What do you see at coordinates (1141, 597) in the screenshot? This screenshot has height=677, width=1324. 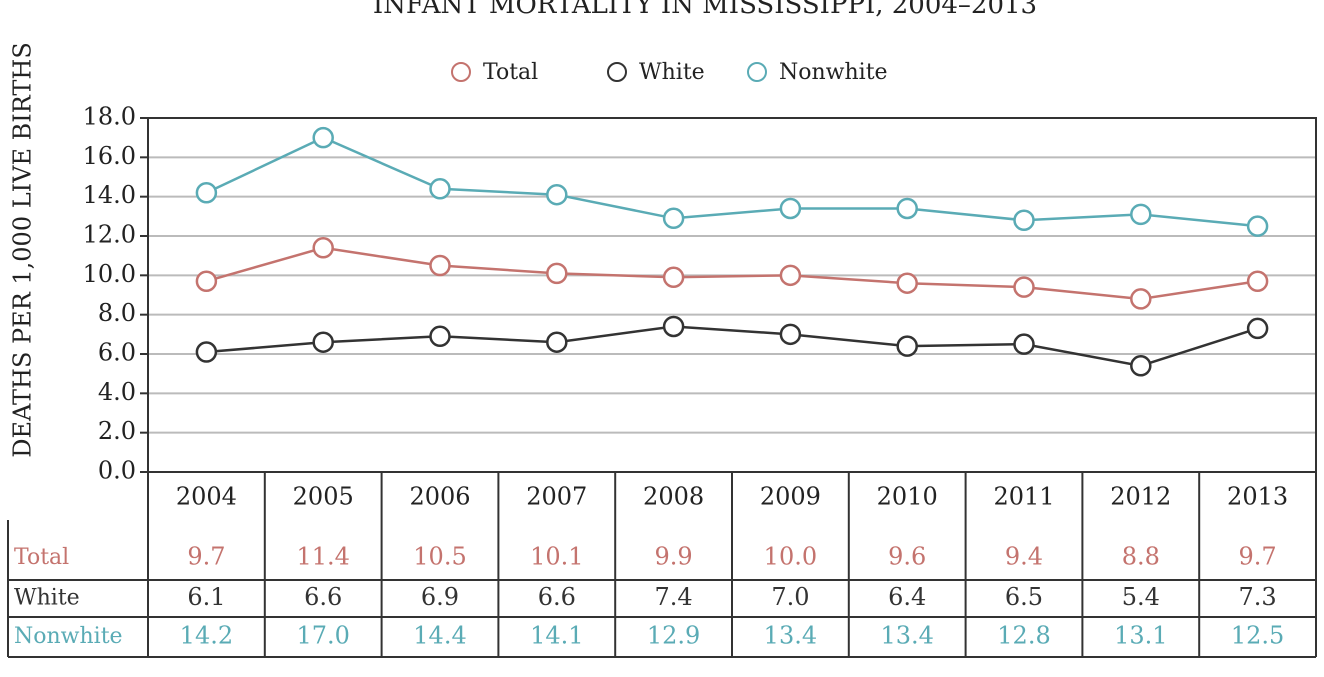 I see `table-cell: 5.4` at bounding box center [1141, 597].